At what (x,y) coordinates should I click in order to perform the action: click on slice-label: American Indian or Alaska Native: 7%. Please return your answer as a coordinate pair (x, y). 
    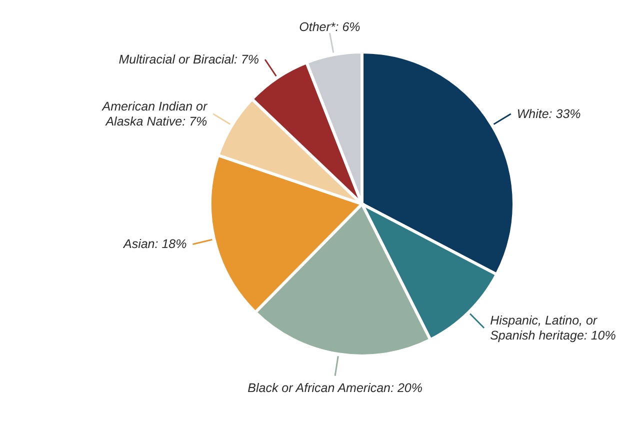
    Looking at the image, I should click on (154, 113).